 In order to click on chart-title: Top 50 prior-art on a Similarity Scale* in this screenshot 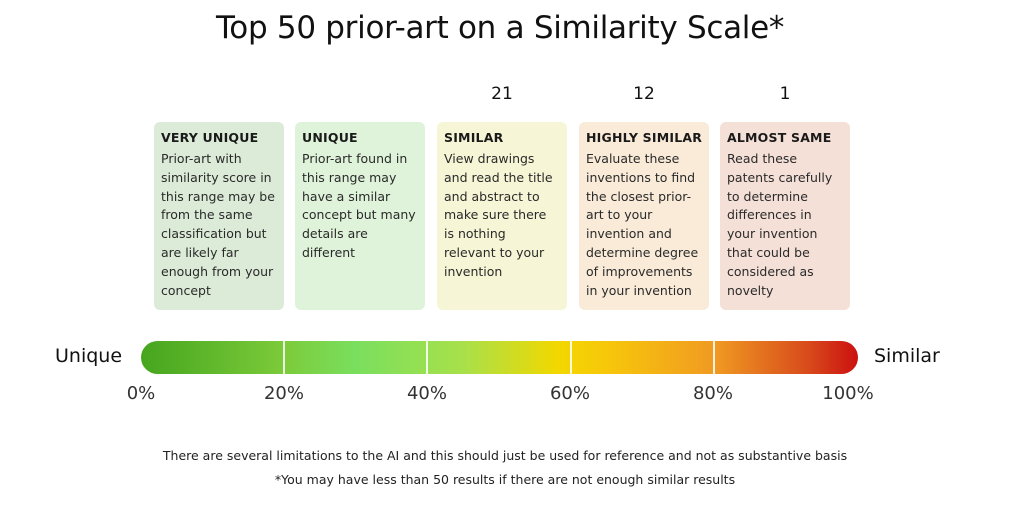, I will do `click(500, 28)`.